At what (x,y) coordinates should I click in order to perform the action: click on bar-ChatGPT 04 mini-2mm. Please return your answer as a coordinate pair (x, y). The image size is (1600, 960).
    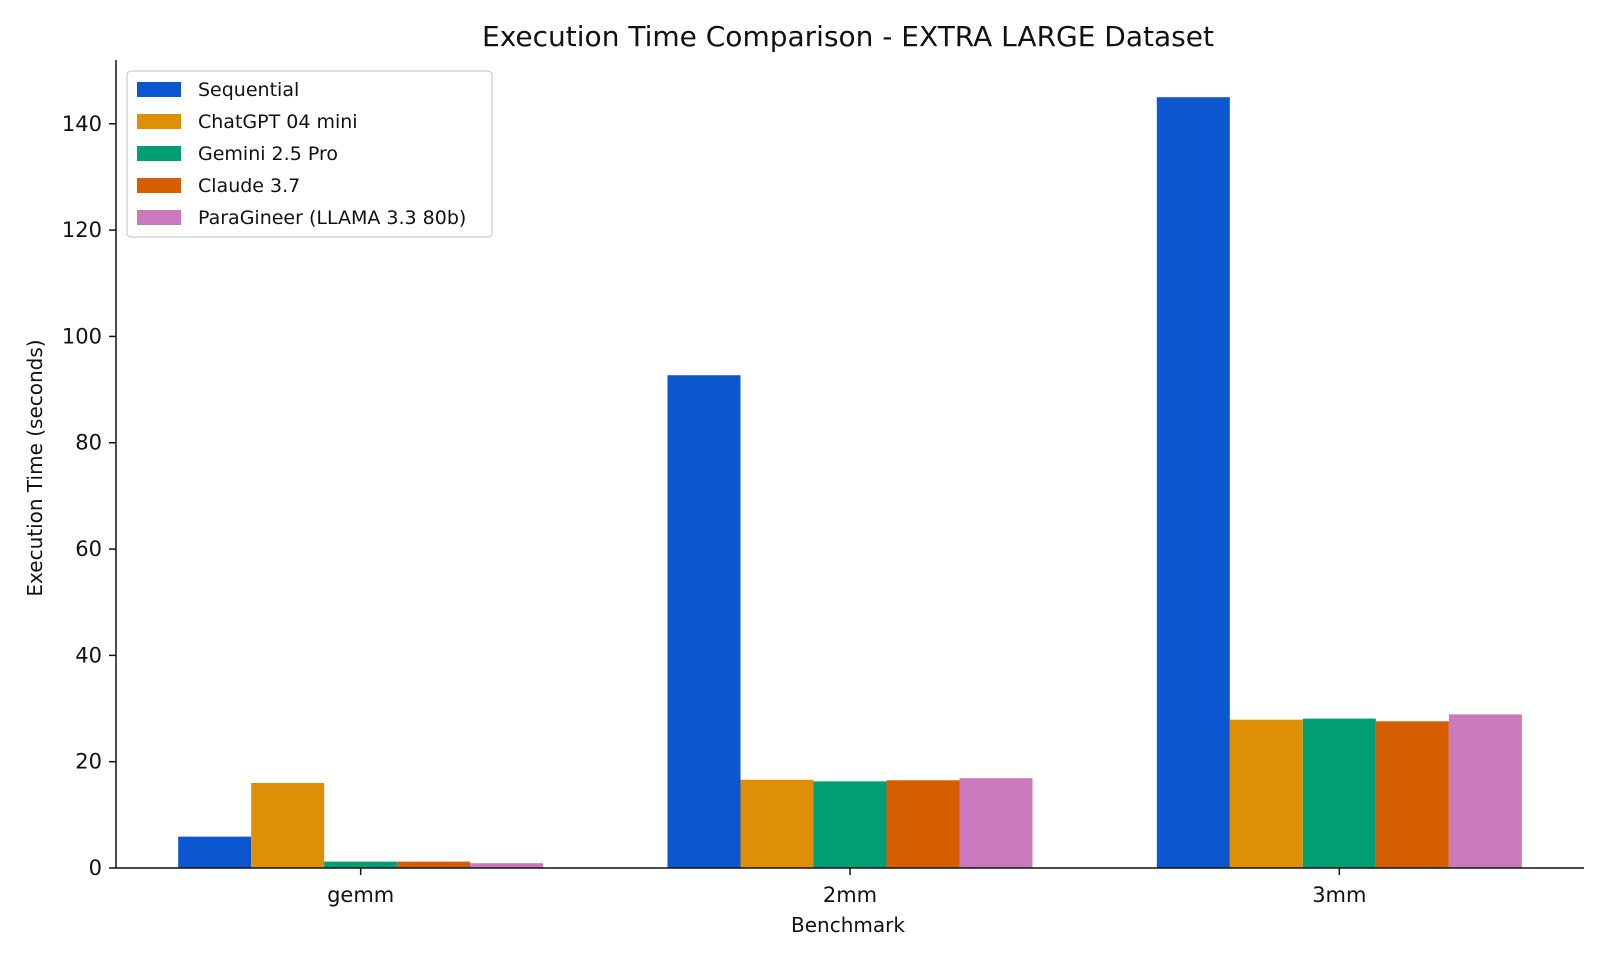
    Looking at the image, I should click on (777, 823).